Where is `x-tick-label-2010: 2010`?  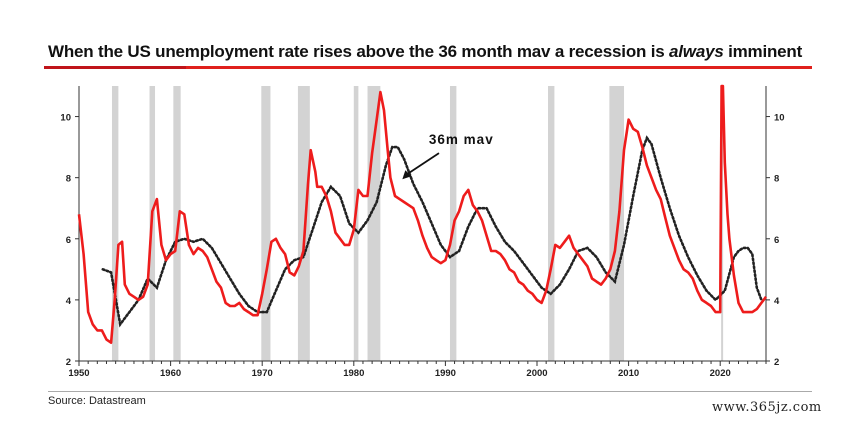 x-tick-label-2010: 2010 is located at coordinates (628, 373).